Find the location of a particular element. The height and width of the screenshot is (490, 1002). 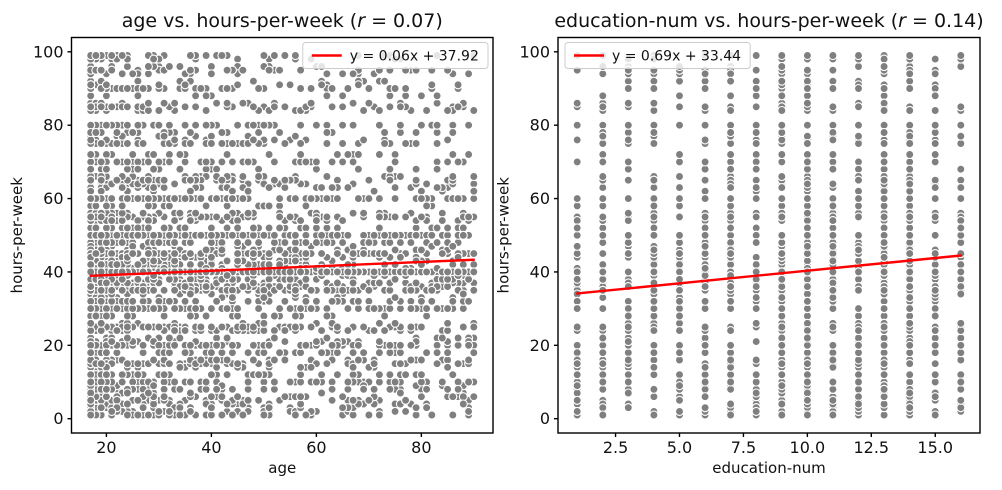

legend-box is located at coordinates (395, 55).